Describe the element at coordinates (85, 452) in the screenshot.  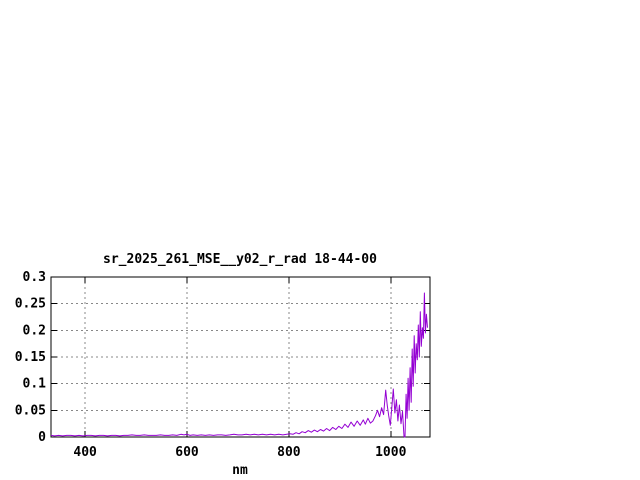
I see `x-tick-label: 400` at that location.